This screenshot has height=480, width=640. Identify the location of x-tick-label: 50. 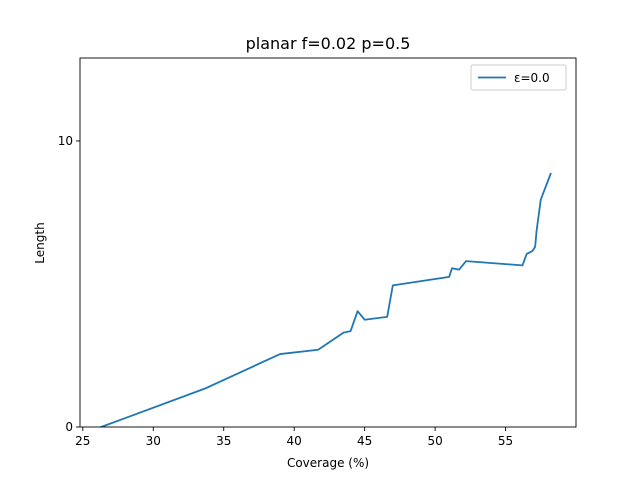
(434, 441).